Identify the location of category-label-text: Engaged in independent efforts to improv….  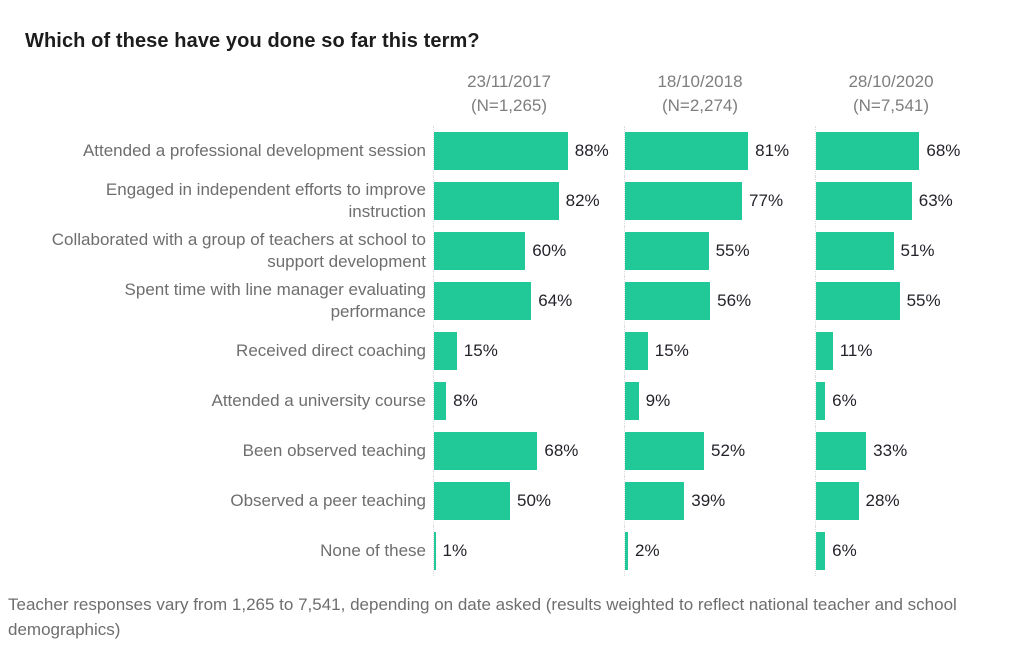
(265, 200).